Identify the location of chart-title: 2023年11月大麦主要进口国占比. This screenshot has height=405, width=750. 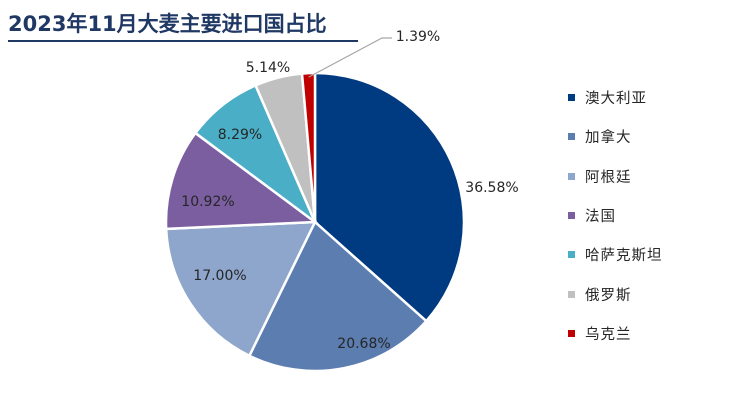
(167, 24).